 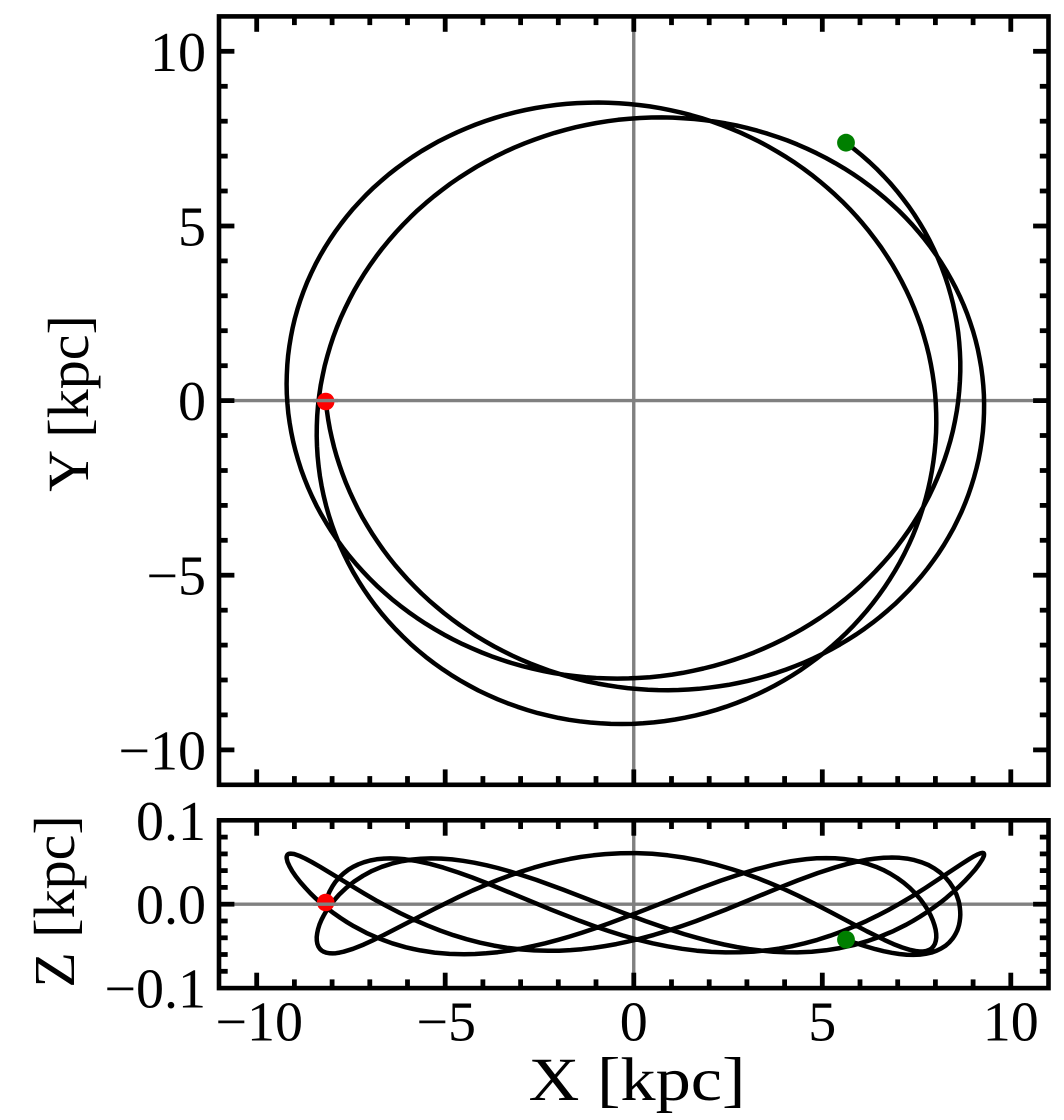 I want to click on svg-text: 0.0, so click(x=171, y=906).